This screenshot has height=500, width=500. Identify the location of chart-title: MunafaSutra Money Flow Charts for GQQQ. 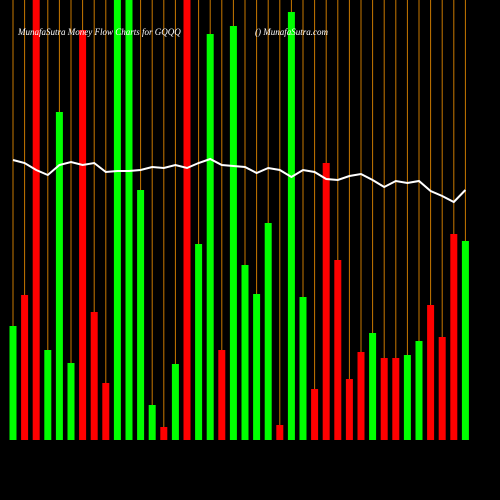
(99, 32).